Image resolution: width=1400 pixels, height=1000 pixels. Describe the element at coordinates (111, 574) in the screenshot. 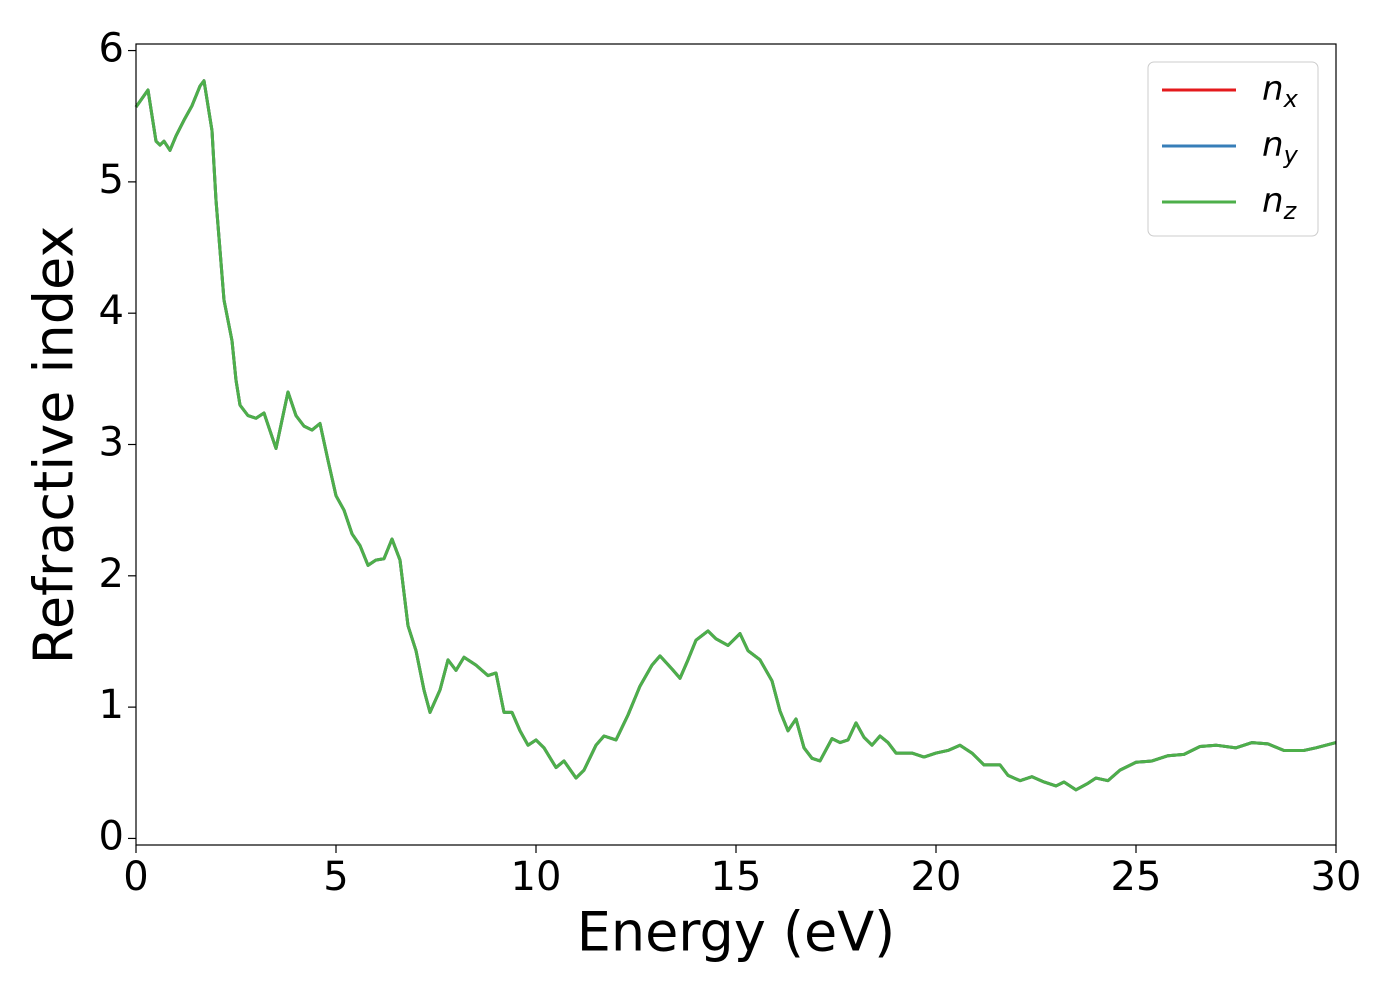

I see `y-tick-label: 2` at that location.